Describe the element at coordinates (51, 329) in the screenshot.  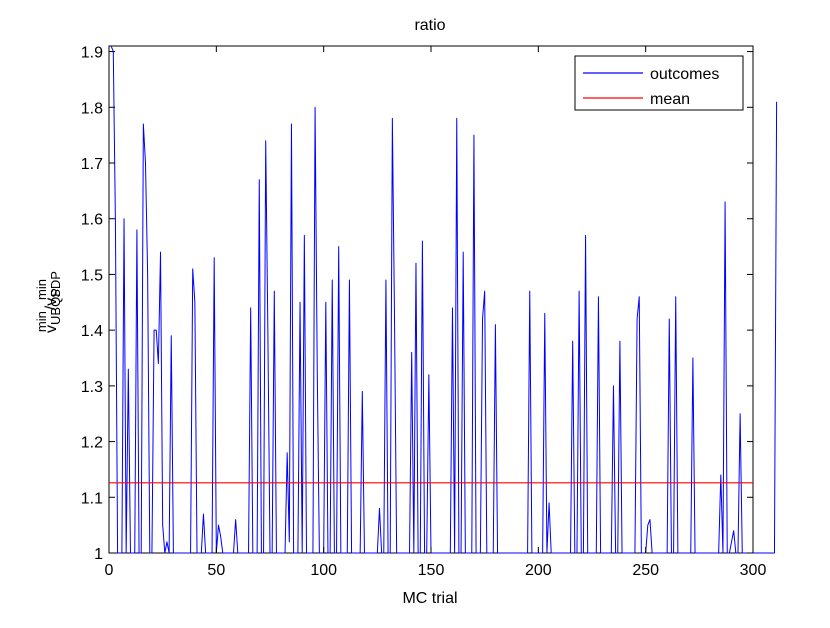
I see `y-label-base-1: v` at that location.